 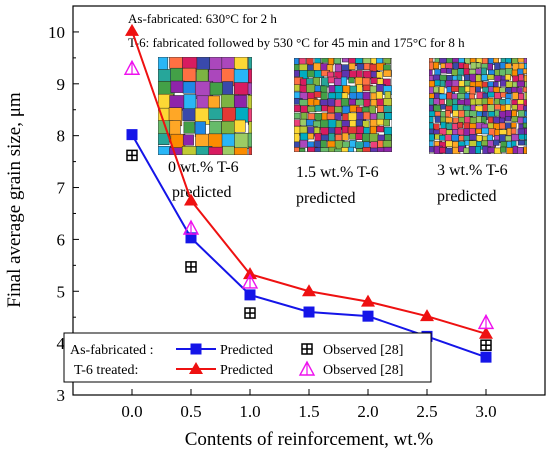 I want to click on y-tick-label: 8, so click(x=61, y=136).